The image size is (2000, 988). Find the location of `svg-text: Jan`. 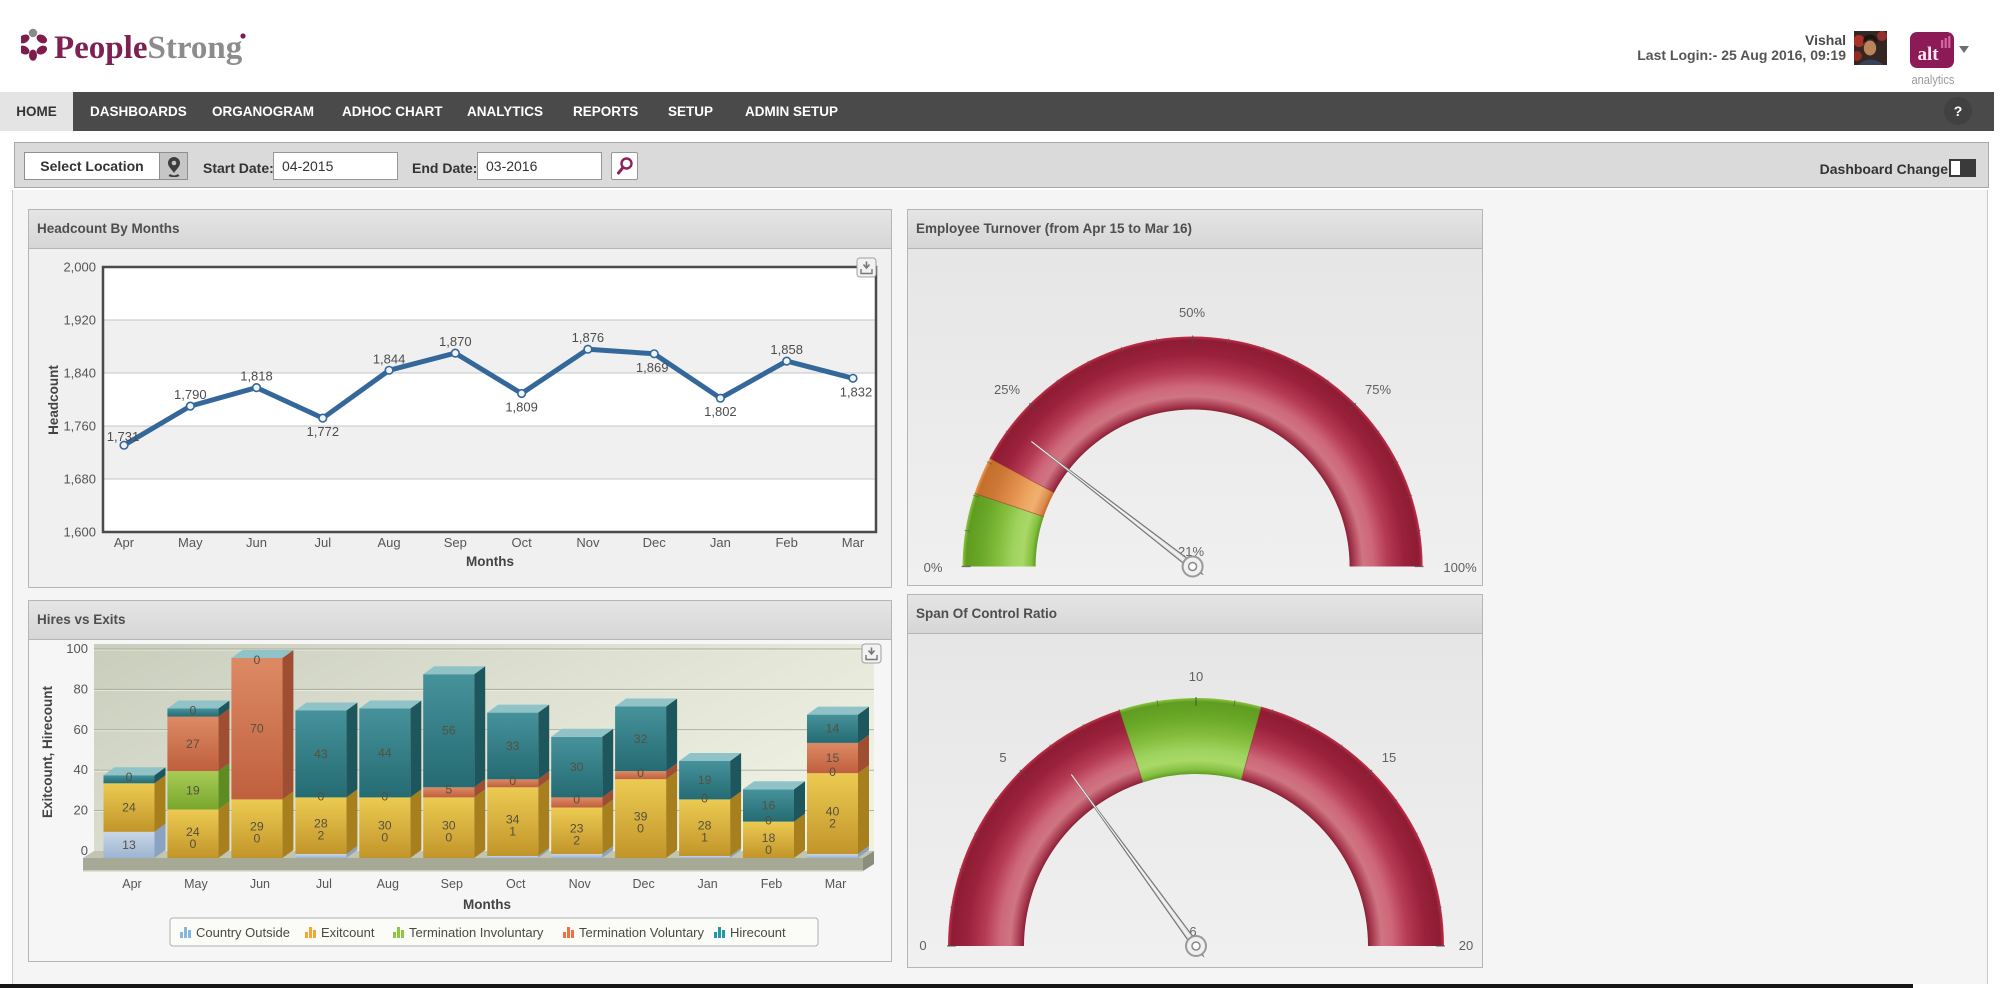

svg-text: Jan is located at coordinates (720, 542).